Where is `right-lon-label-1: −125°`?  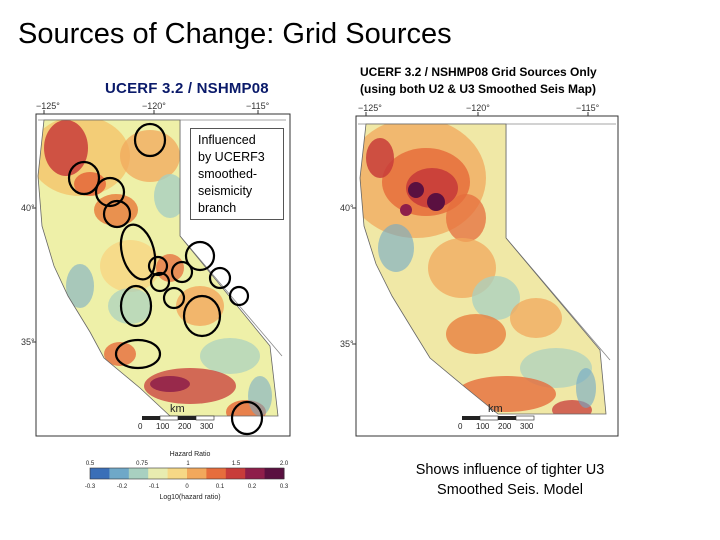
right-lon-label-1: −125° is located at coordinates (370, 108).